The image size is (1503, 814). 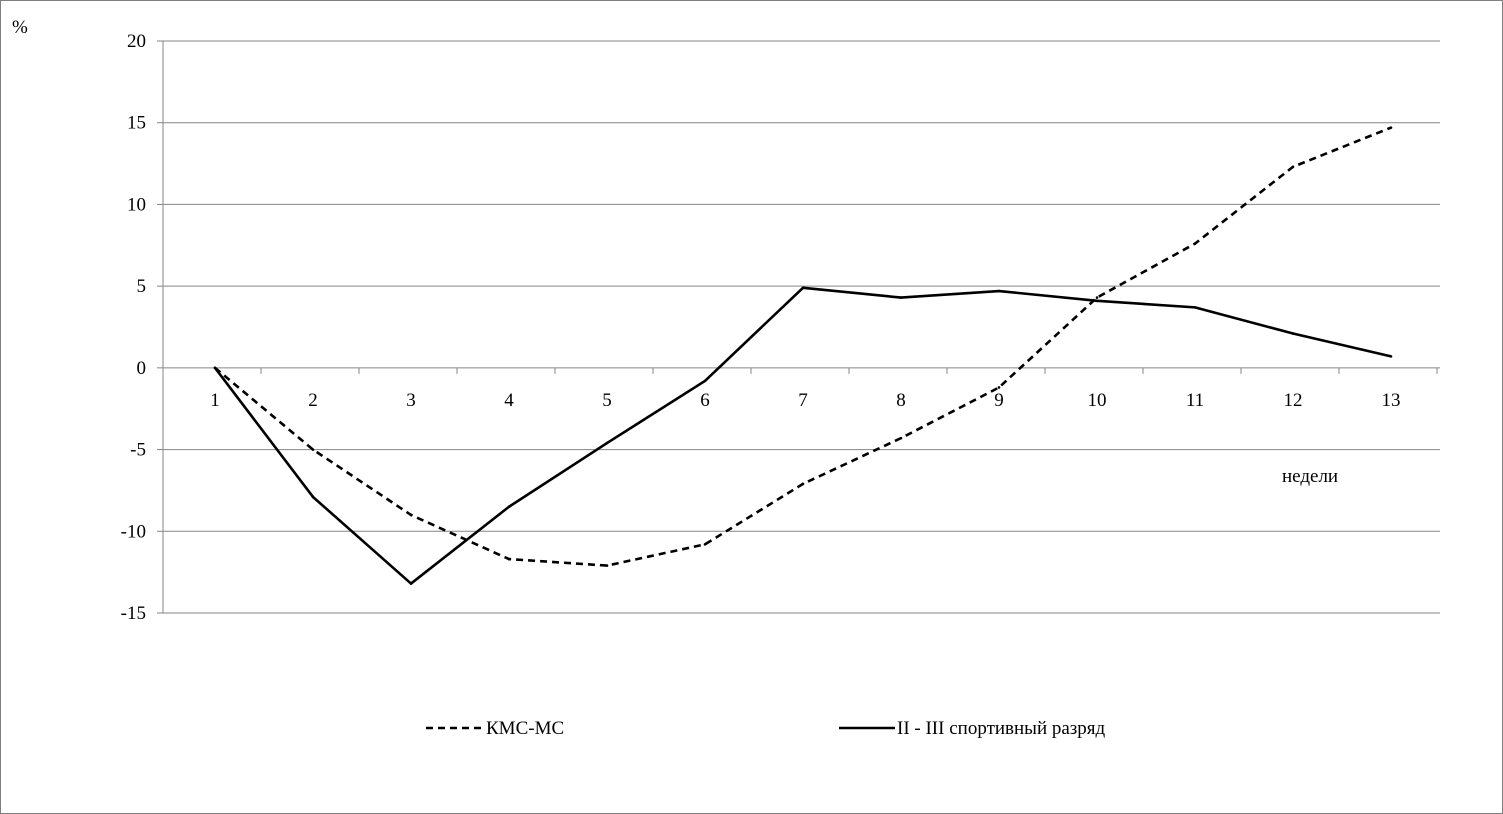 What do you see at coordinates (20, 27) in the screenshot?
I see `y-axis-unit-label: %` at bounding box center [20, 27].